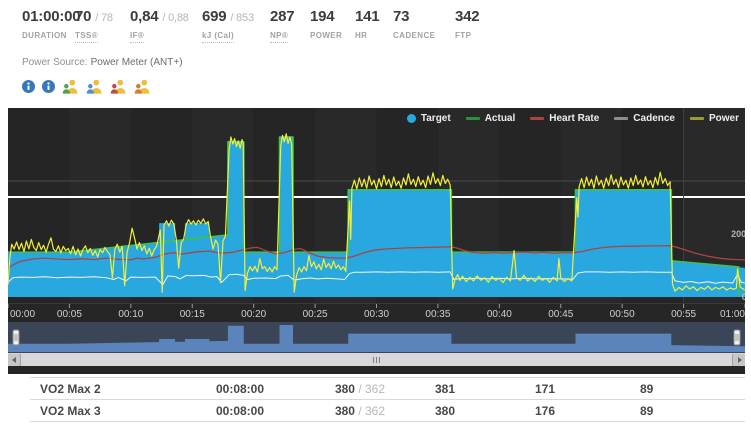 The image size is (751, 424). I want to click on legend-item-heart-rate: Heart Rate, so click(564, 118).